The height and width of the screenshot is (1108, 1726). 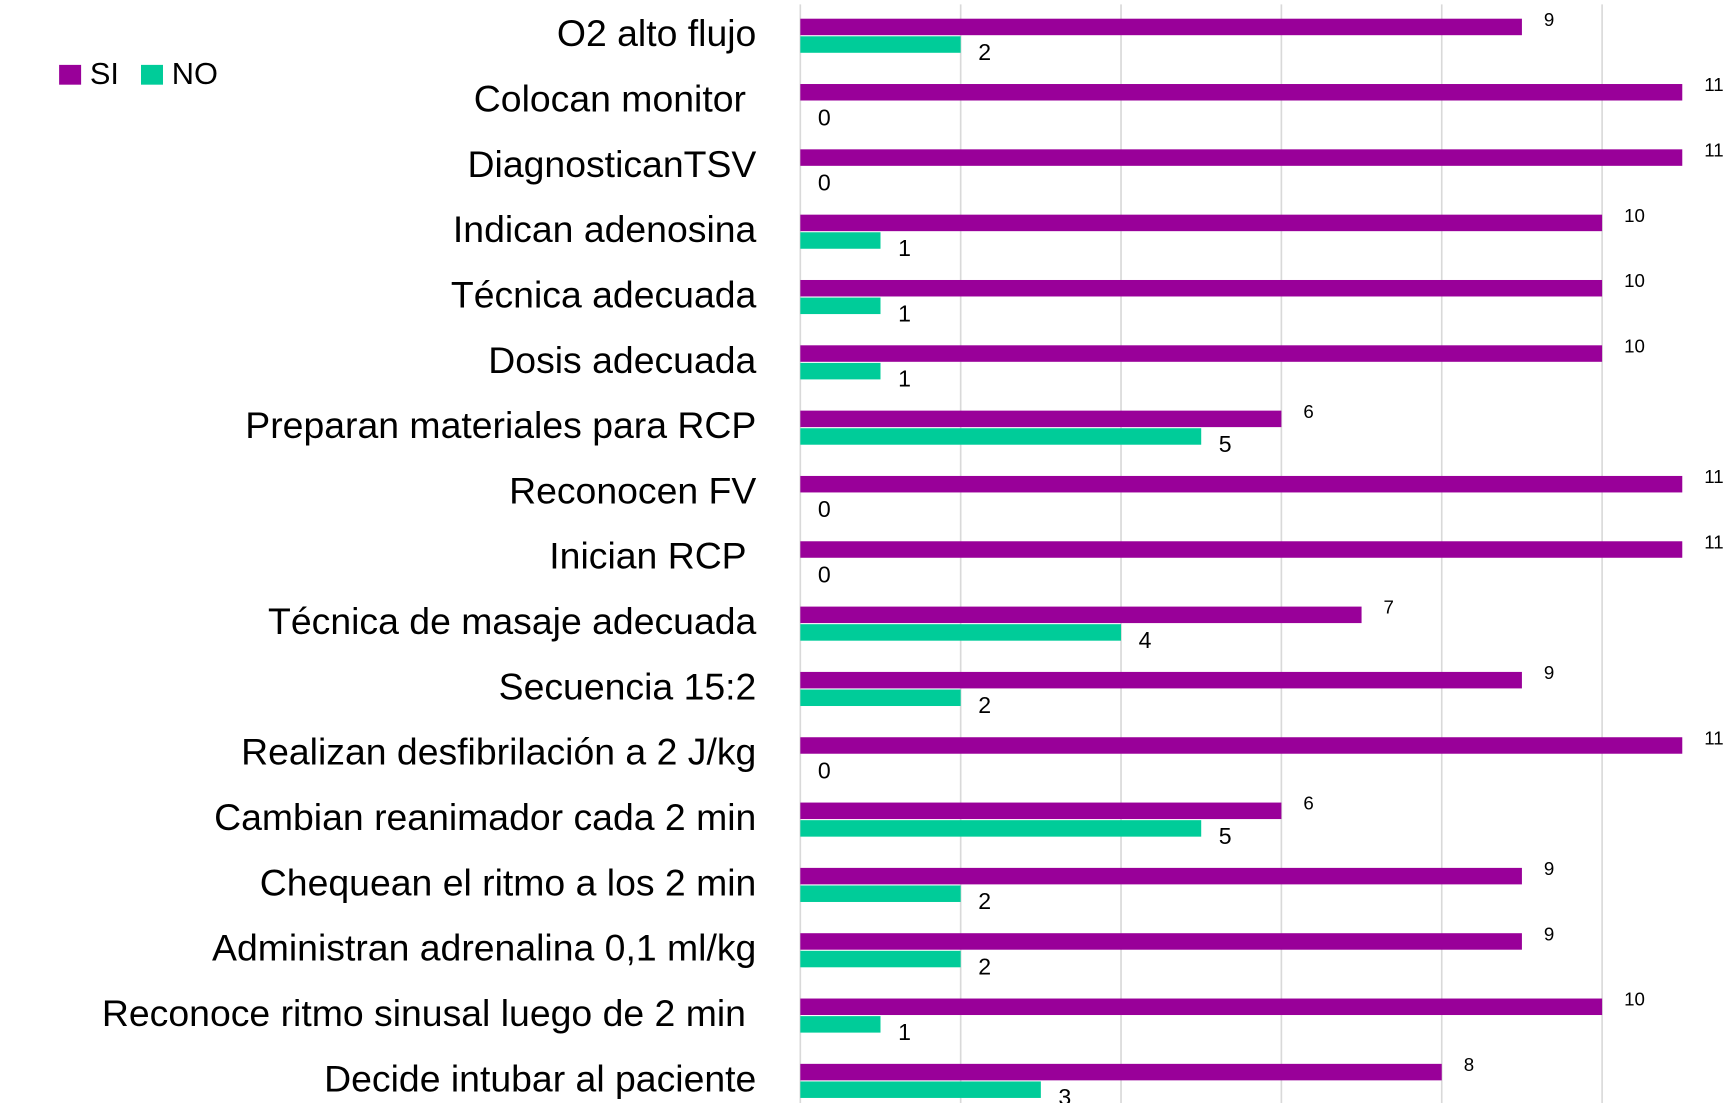 I want to click on category-label: Técnica de masaje adecuada, so click(x=512, y=621).